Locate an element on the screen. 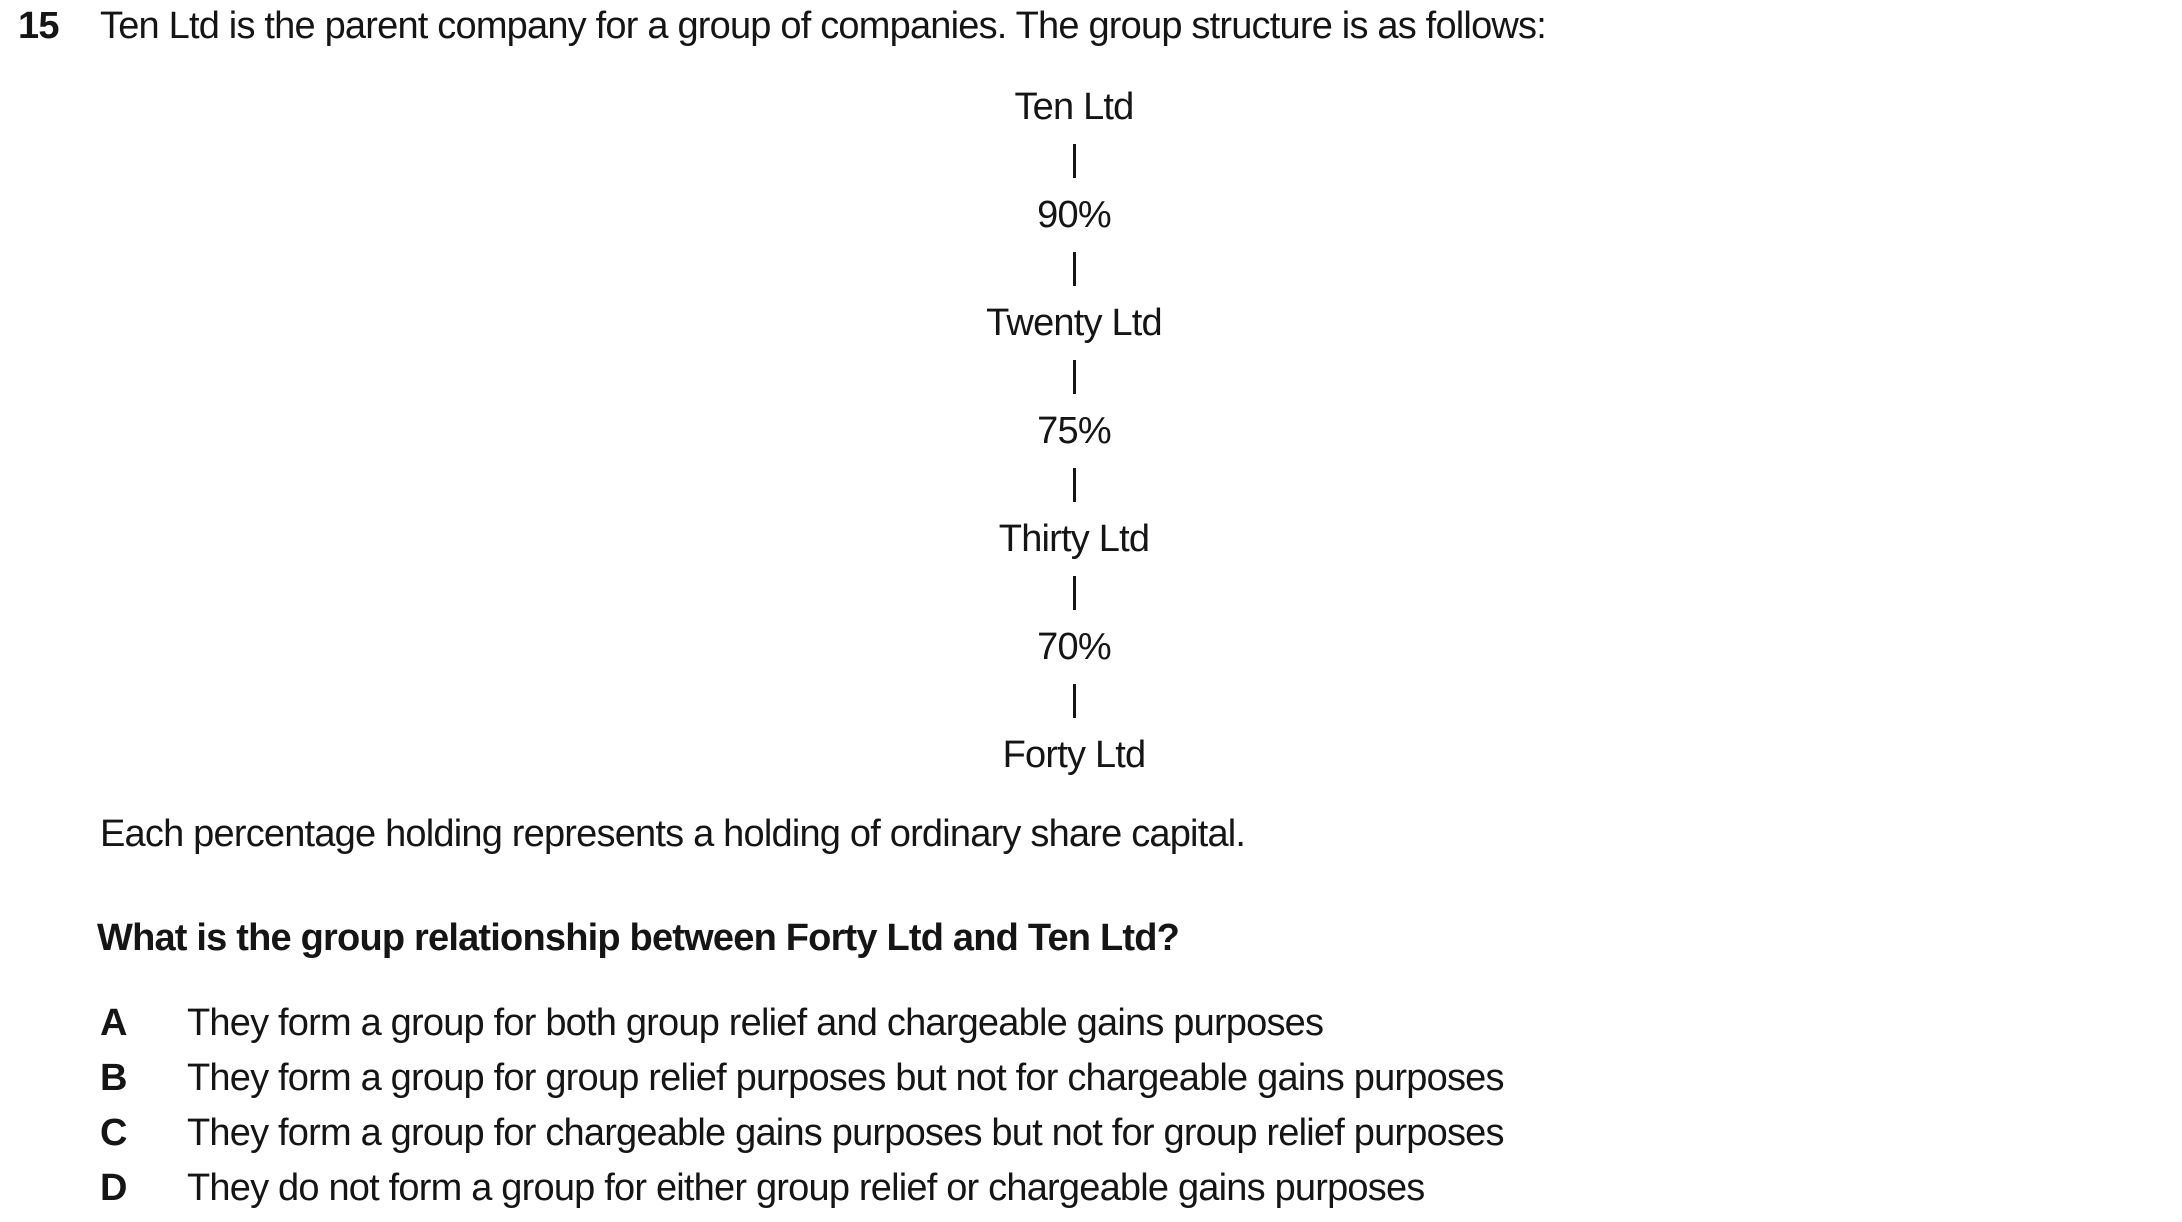 The width and height of the screenshot is (2182, 1222). option-c-letter: C is located at coordinates (113, 1133).